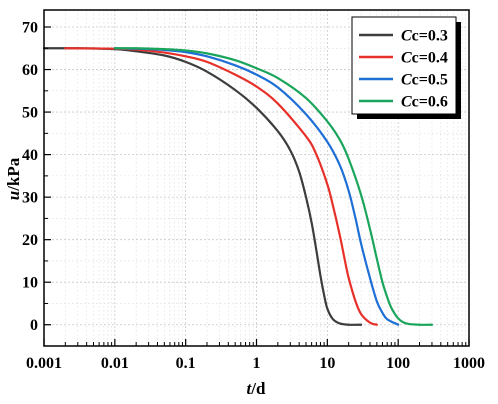 The height and width of the screenshot is (404, 498). I want to click on x-tick-label: 0.1, so click(186, 363).